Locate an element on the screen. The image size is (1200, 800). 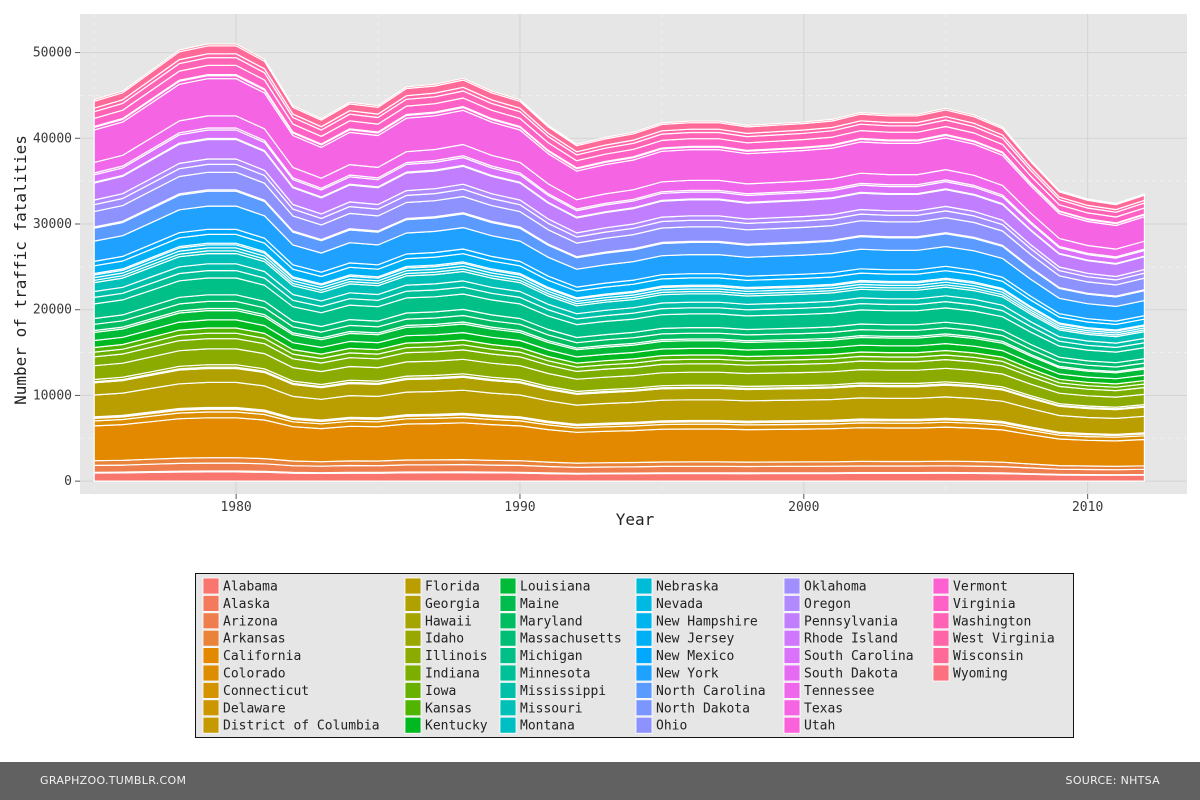
legend-label: Mississippi is located at coordinates (563, 691).